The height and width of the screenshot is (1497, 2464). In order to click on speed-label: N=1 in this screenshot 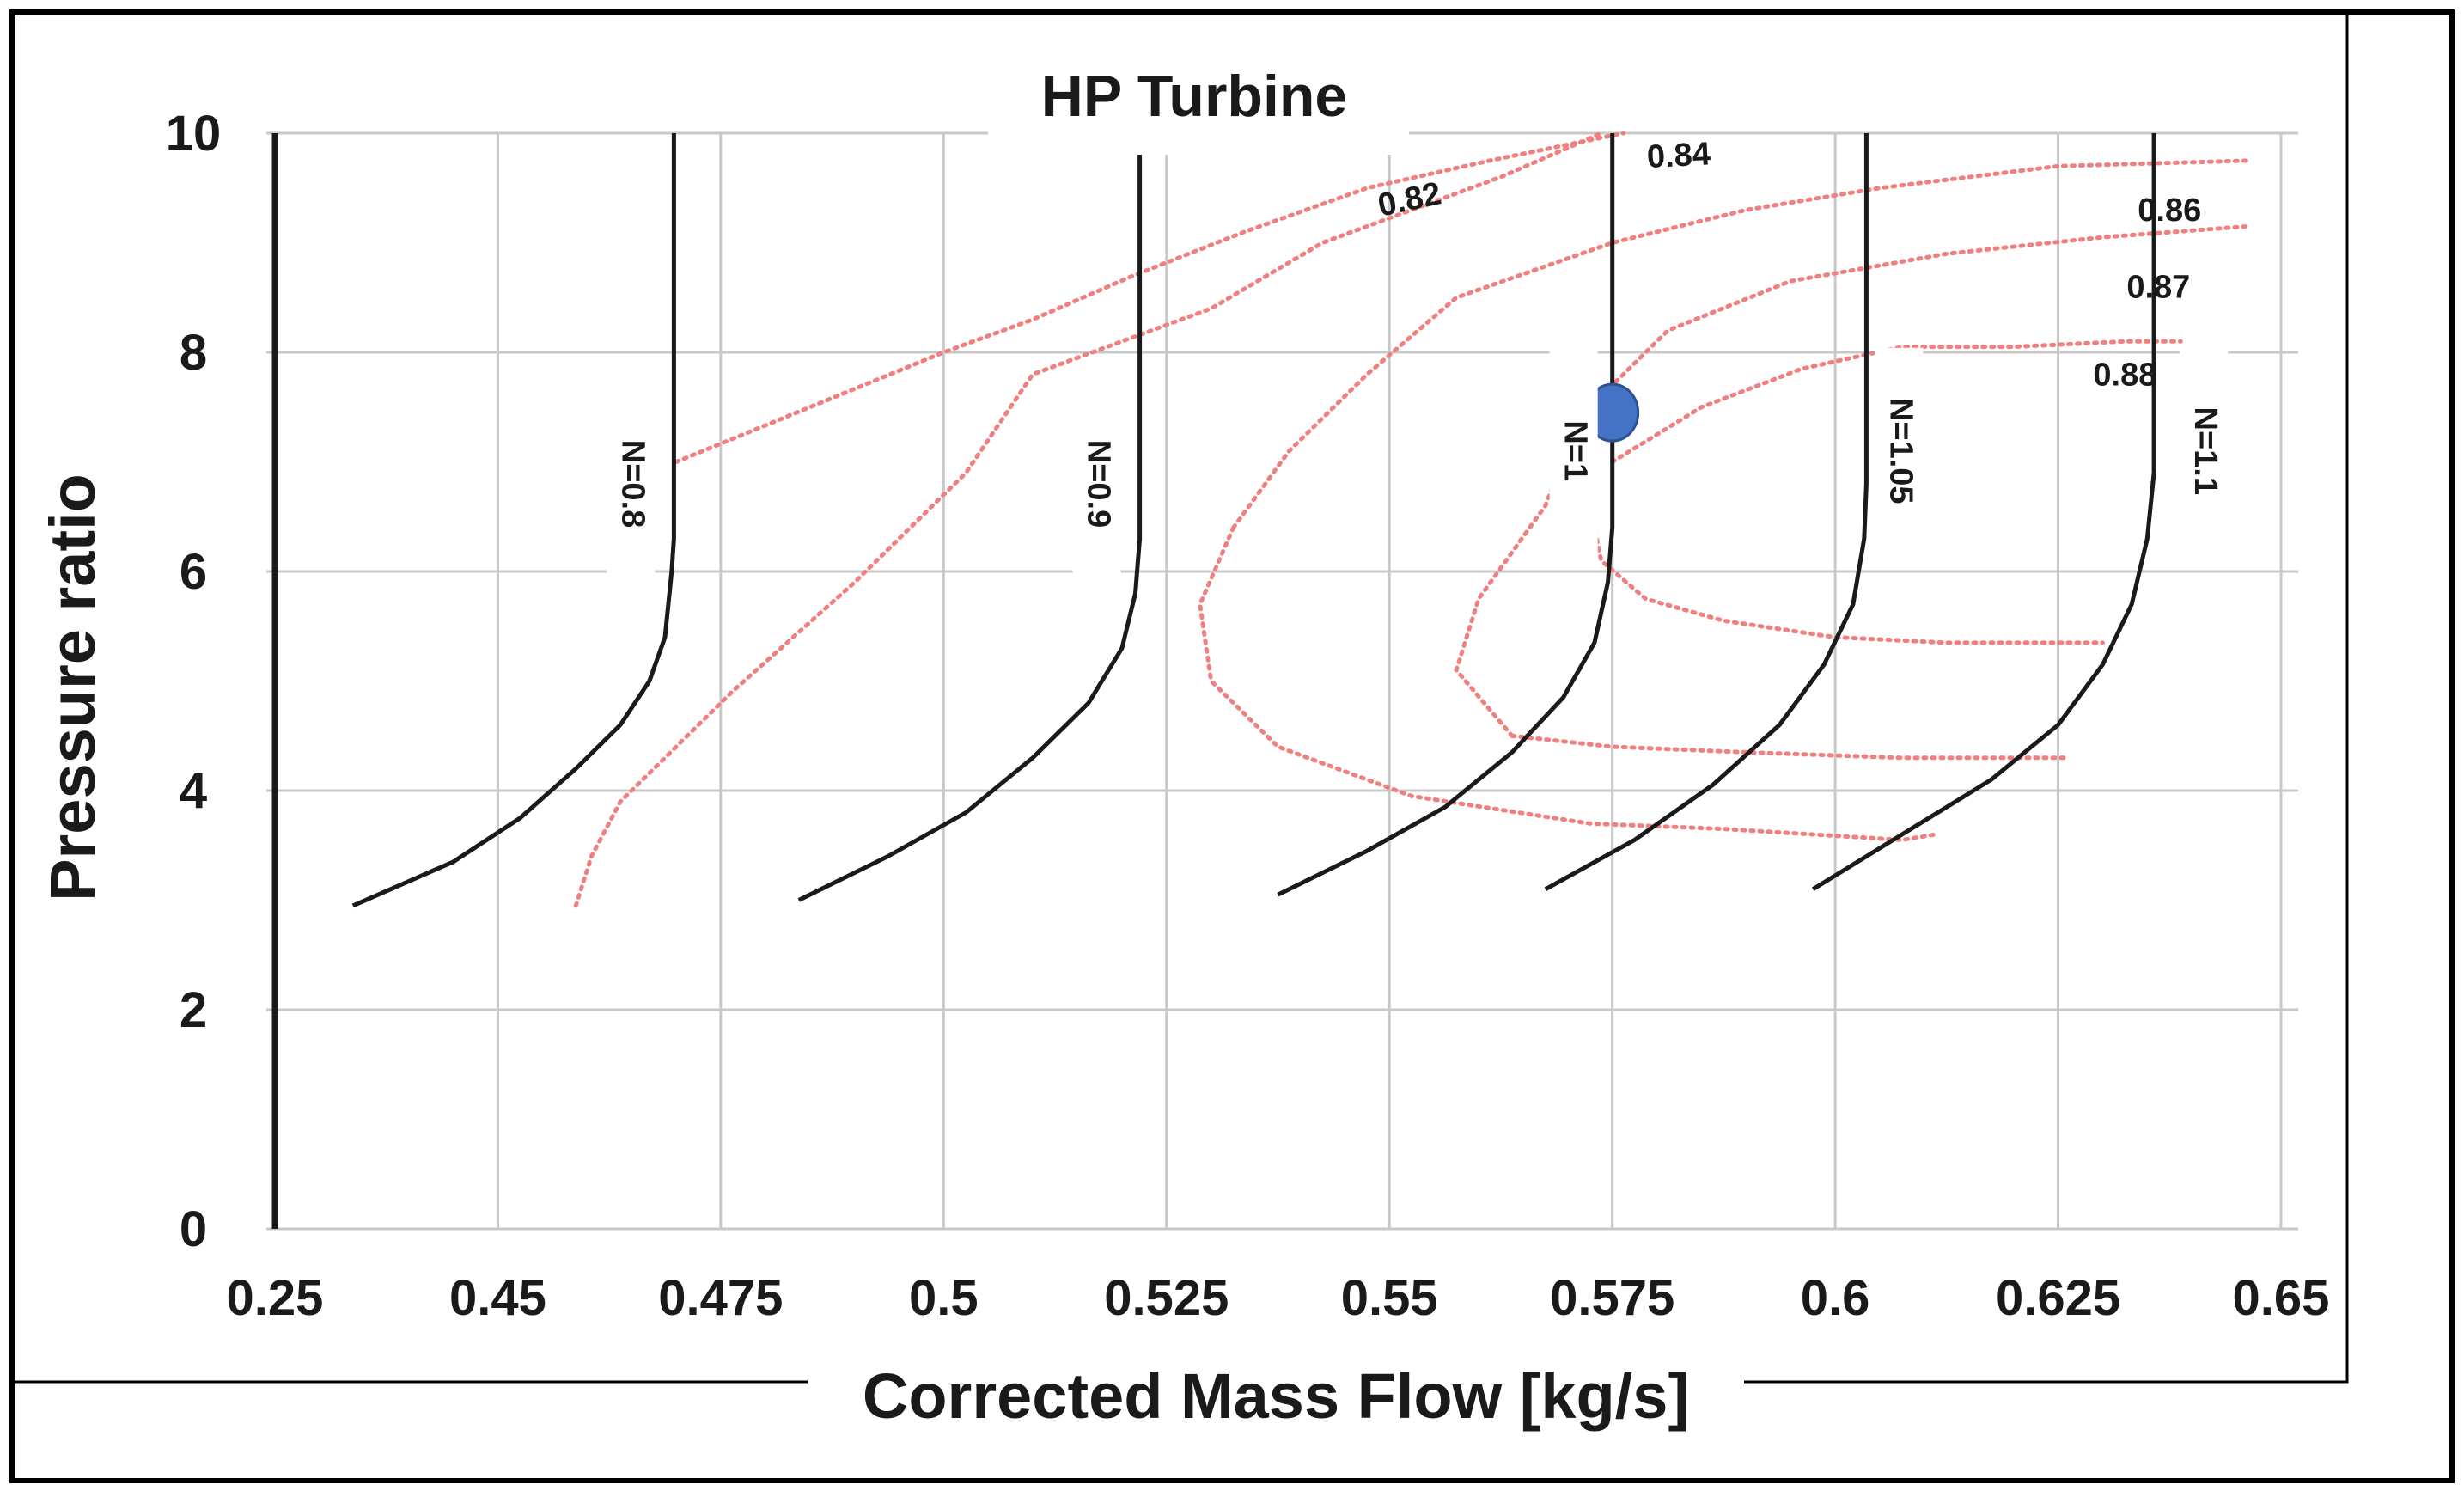, I will do `click(1576, 450)`.